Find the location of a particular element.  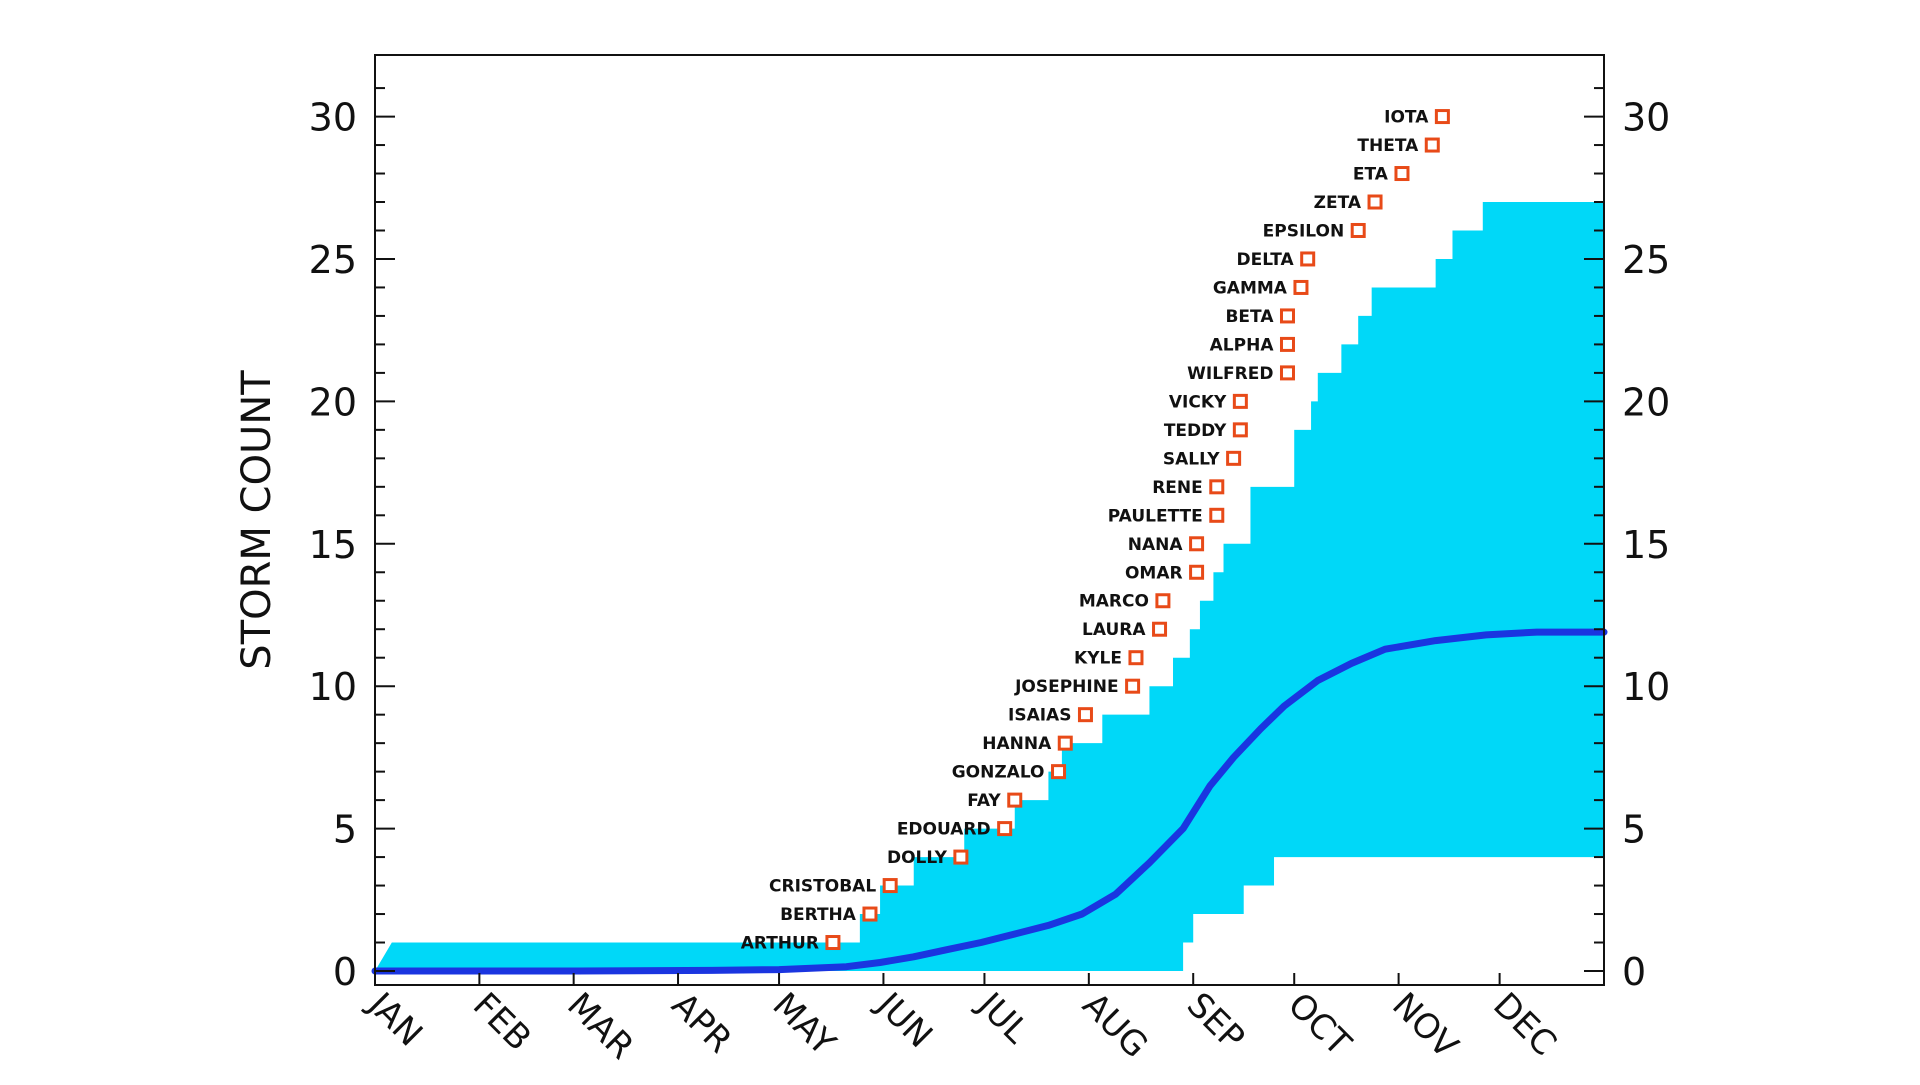

storm-label: BETA is located at coordinates (1249, 317).